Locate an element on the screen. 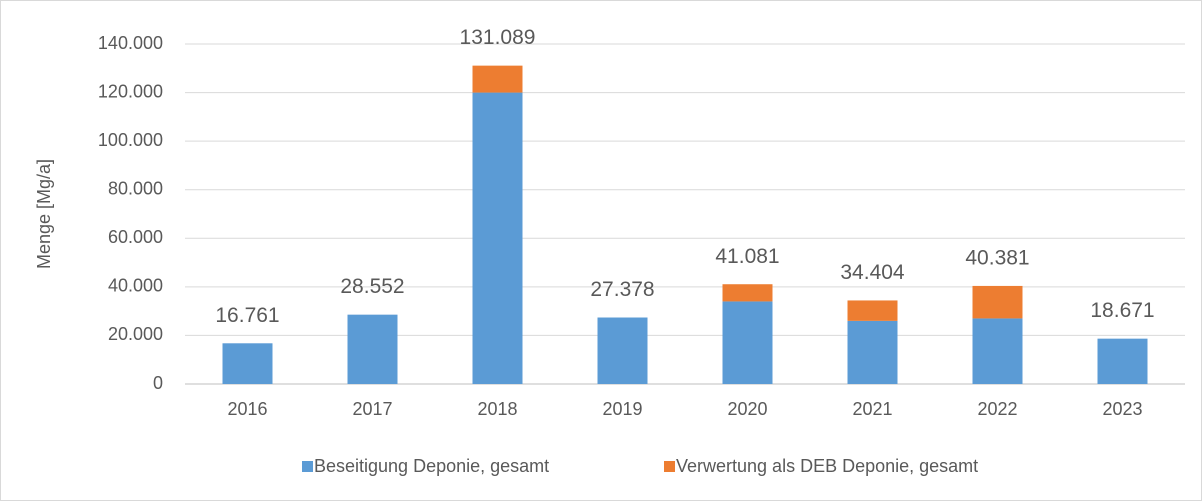 Image resolution: width=1202 pixels, height=501 pixels. x-tick-label: 2023 is located at coordinates (1122, 409).